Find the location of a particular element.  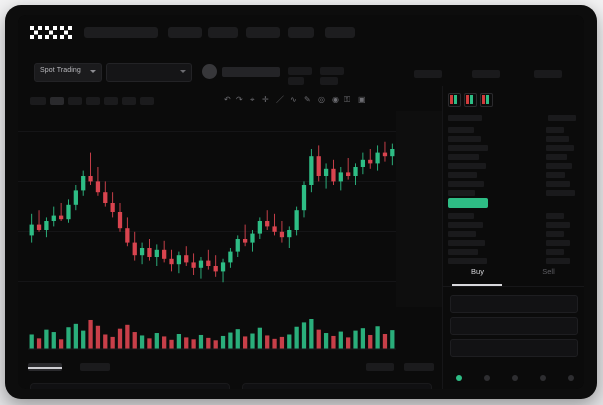

trendline-icon: ／ is located at coordinates (280, 99).